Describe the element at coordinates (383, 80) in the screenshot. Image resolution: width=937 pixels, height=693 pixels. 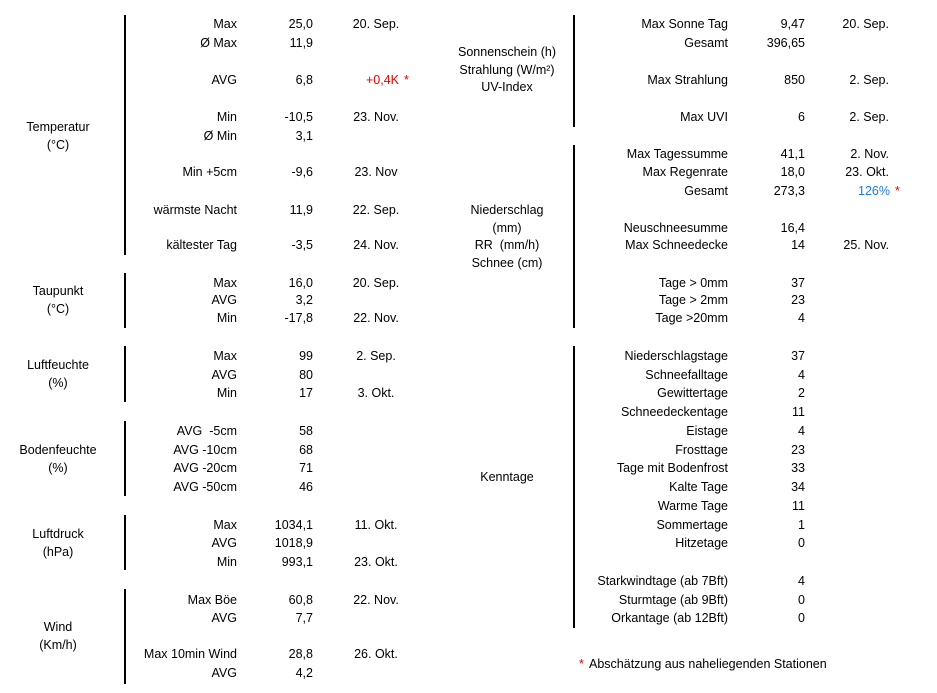
I see `row-note: +0,4K` at that location.